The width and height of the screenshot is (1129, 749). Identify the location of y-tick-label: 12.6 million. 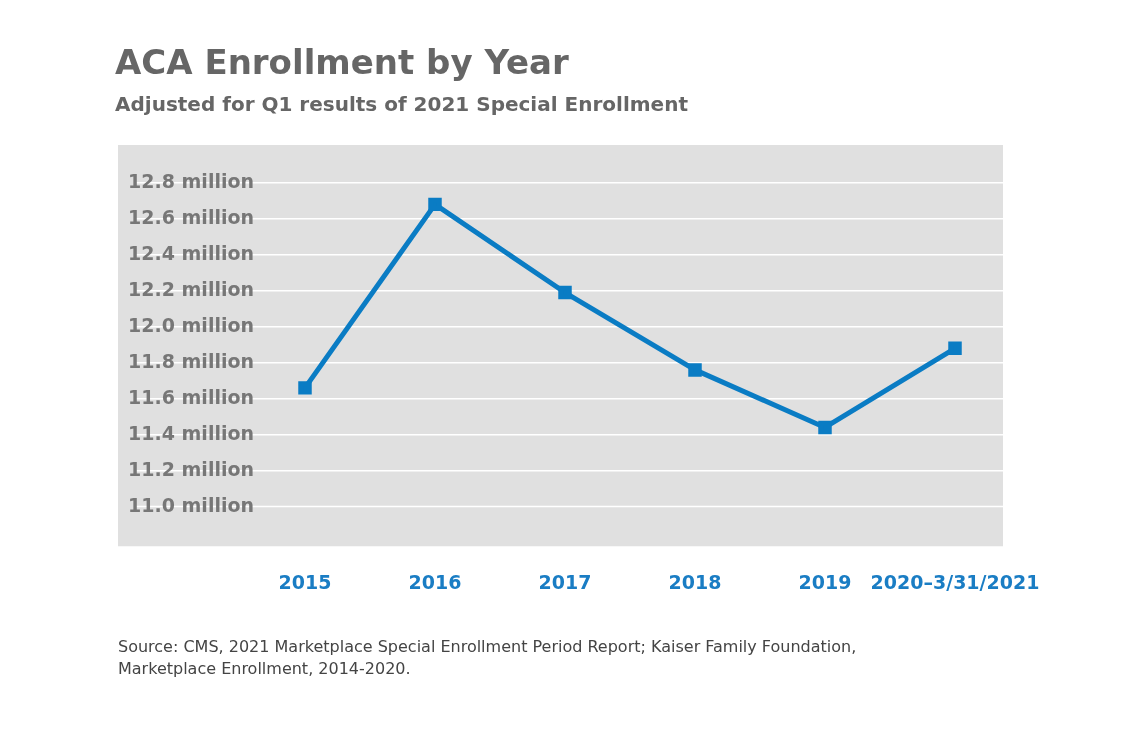
(191, 216).